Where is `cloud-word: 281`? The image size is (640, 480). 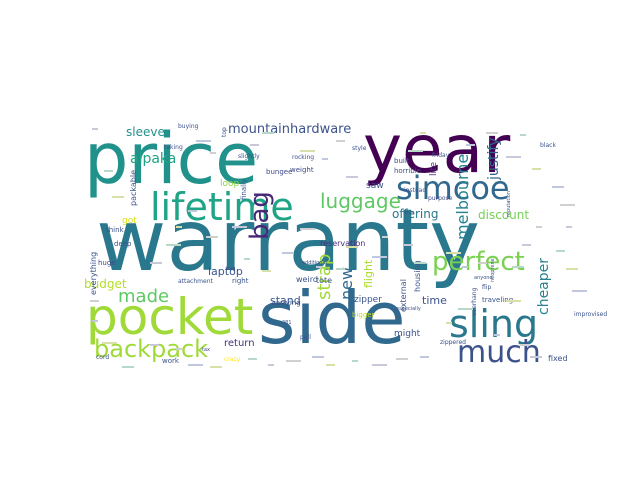
cloud-word: 281 is located at coordinates (287, 323).